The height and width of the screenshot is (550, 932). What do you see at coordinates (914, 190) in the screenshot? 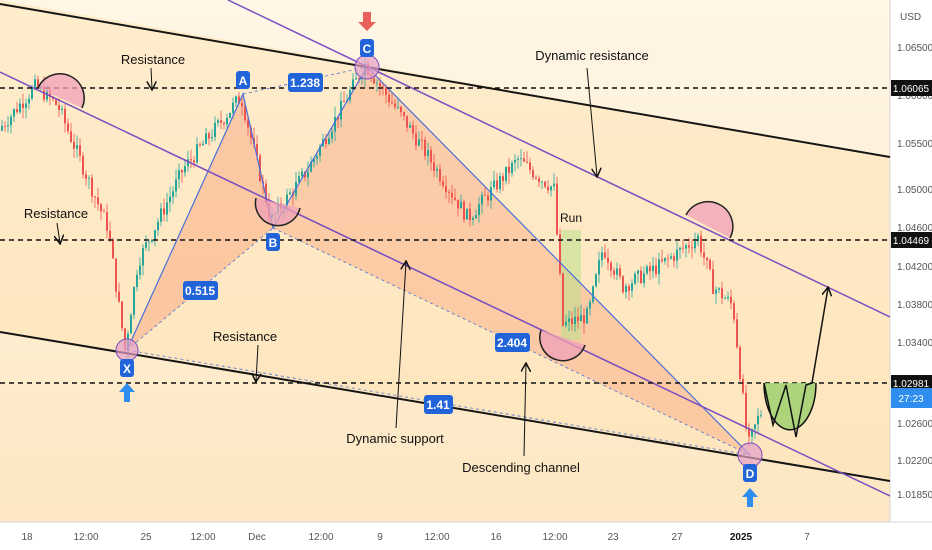
I see `price-tick-label: 1.05000` at bounding box center [914, 190].